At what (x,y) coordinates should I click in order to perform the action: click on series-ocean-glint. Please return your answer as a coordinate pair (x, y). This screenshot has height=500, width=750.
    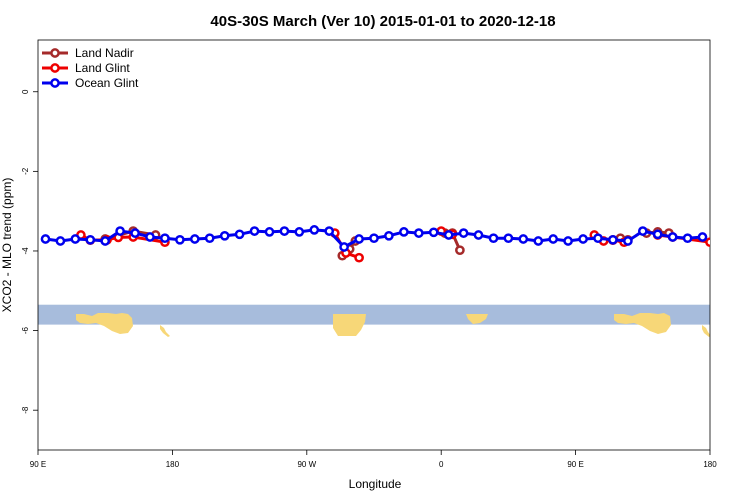
    Looking at the image, I should click on (374, 238).